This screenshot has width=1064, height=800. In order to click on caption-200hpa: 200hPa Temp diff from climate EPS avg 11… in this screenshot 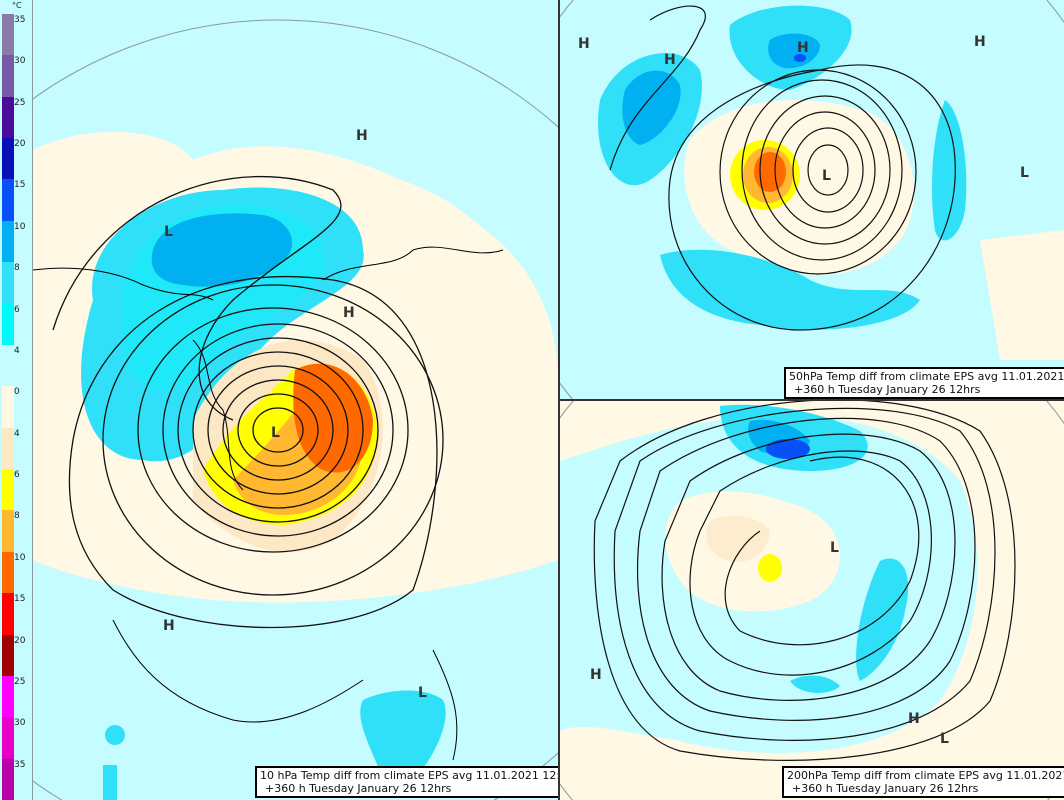, I will do `click(923, 782)`.